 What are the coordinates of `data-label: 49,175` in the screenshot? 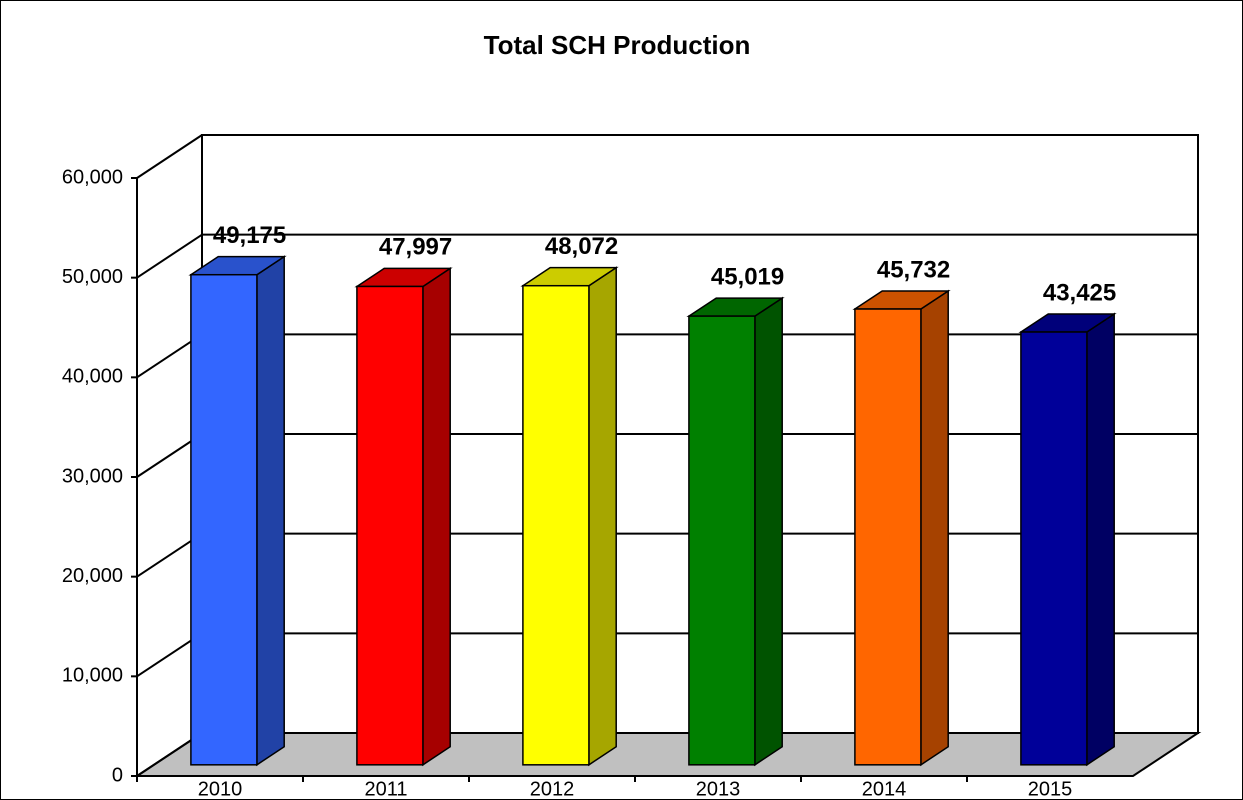 It's located at (249, 235).